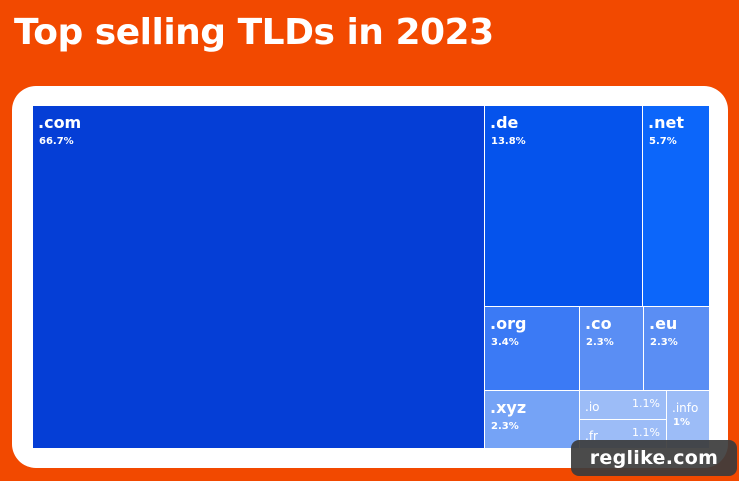 Image resolution: width=739 pixels, height=481 pixels. I want to click on tile-label: .com, so click(60, 122).